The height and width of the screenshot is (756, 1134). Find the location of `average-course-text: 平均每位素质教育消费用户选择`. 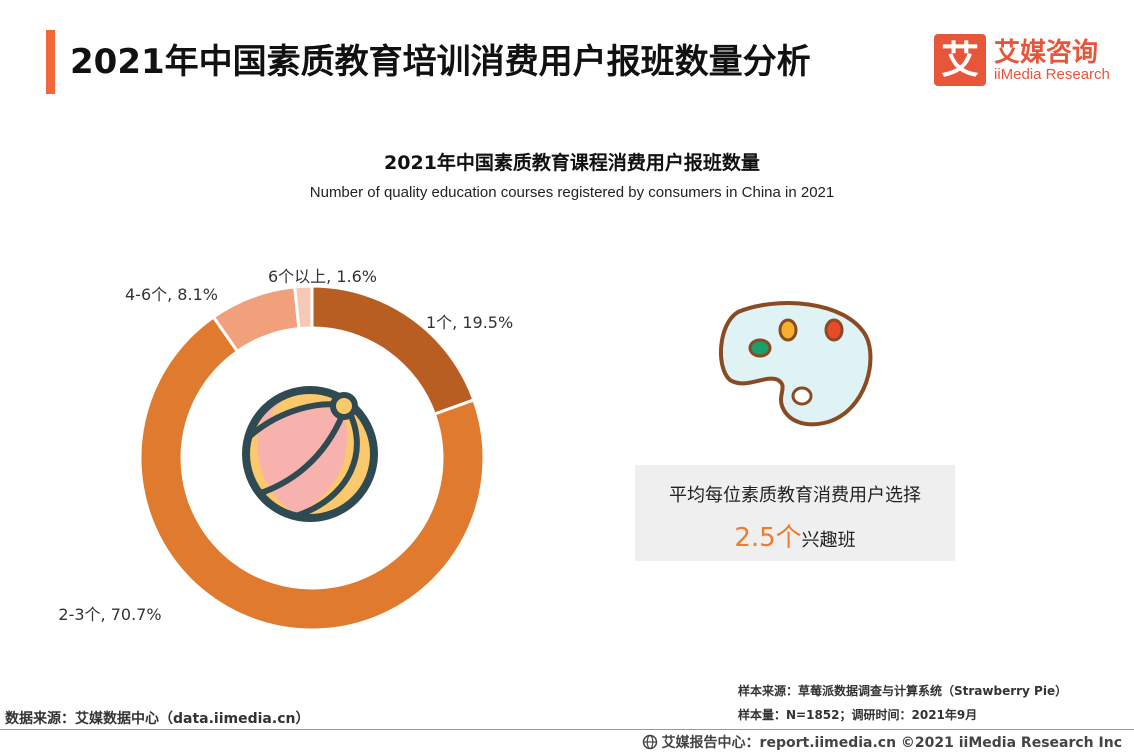

average-course-text: 平均每位素质教育消费用户选择 is located at coordinates (795, 495).